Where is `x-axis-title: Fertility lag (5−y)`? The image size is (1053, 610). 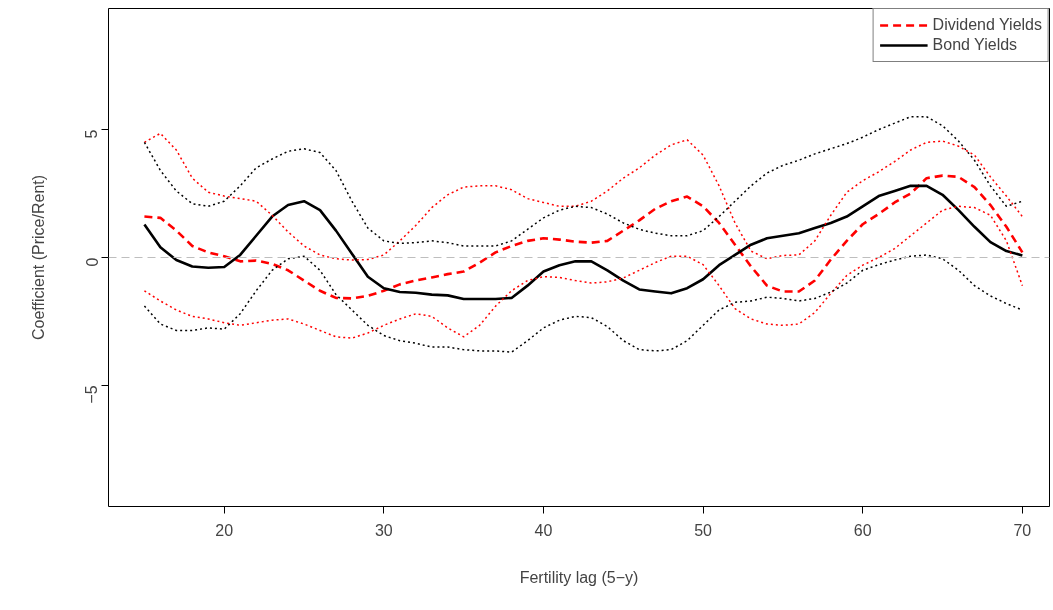 x-axis-title: Fertility lag (5−y) is located at coordinates (579, 577).